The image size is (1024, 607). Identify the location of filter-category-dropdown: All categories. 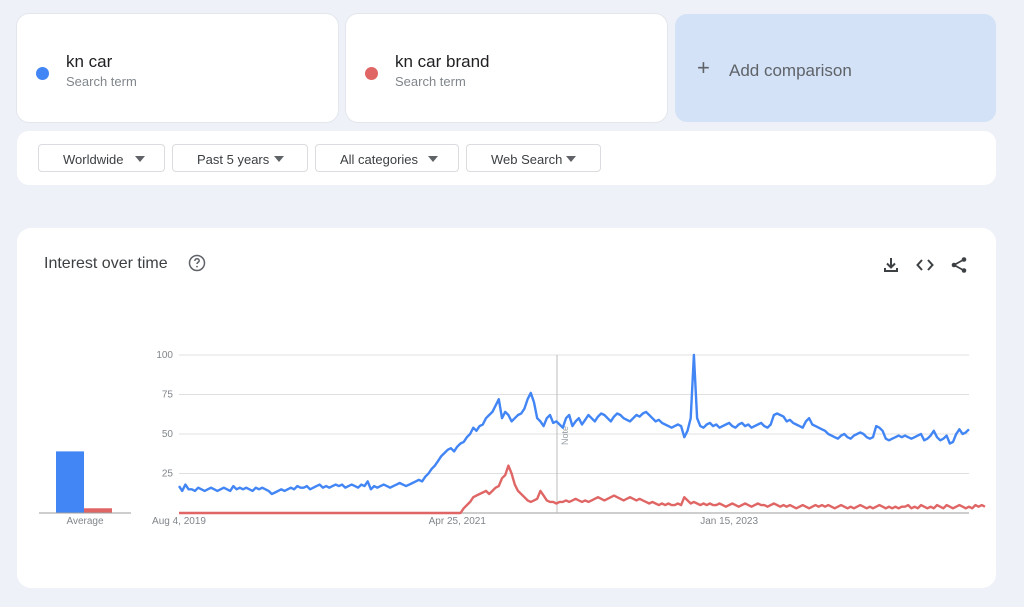
(387, 158).